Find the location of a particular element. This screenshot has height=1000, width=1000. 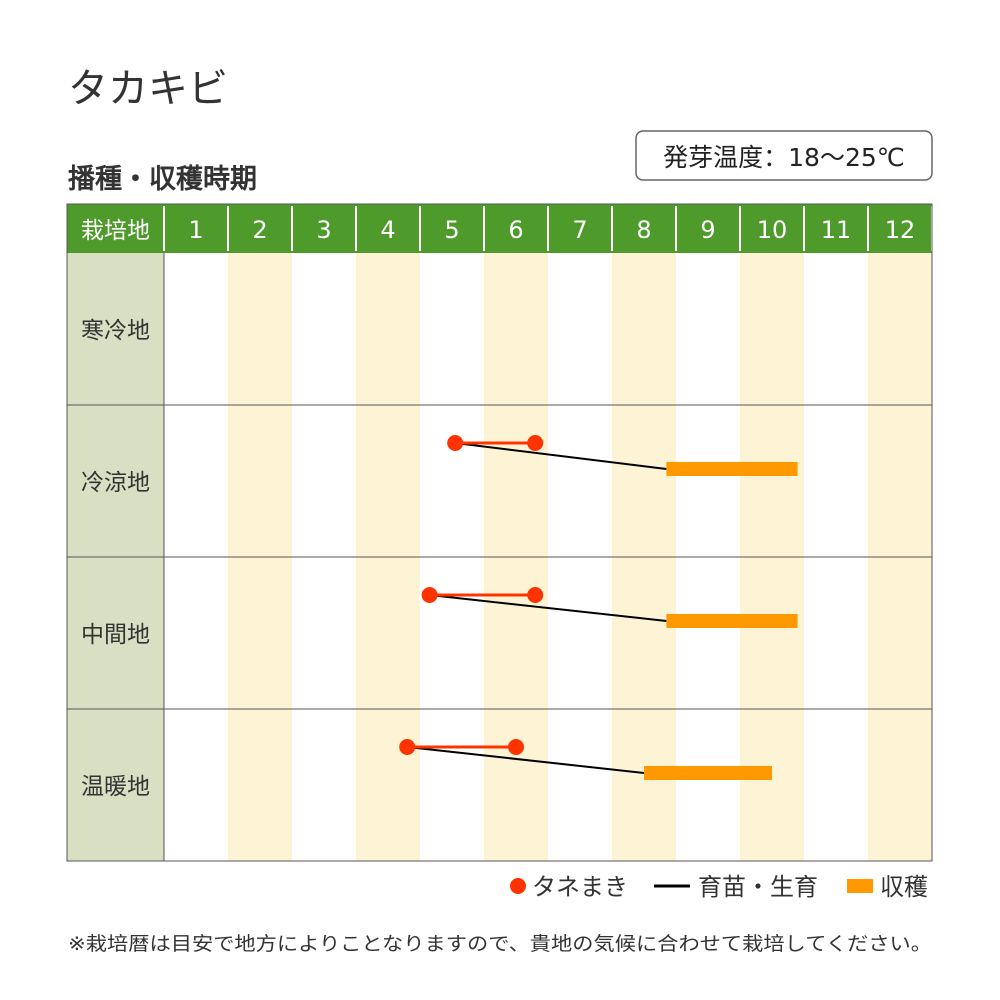

header-region-label: 栽培地 is located at coordinates (115, 231).